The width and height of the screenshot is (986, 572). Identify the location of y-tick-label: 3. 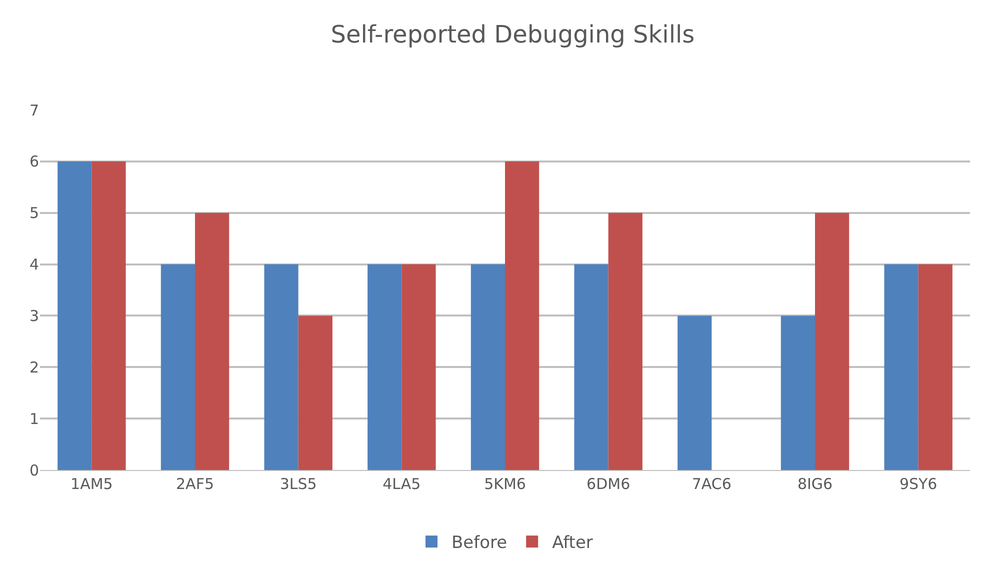
(34, 315).